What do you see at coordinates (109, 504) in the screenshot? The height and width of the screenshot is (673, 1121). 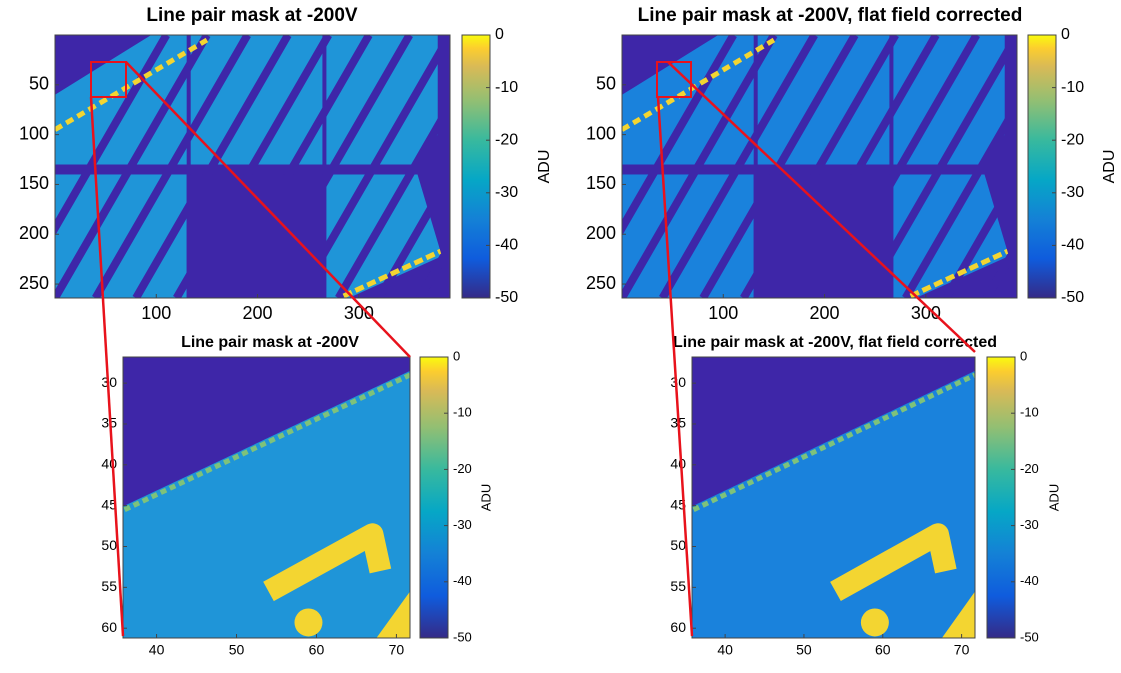 I see `y-tick-label: 45` at bounding box center [109, 504].